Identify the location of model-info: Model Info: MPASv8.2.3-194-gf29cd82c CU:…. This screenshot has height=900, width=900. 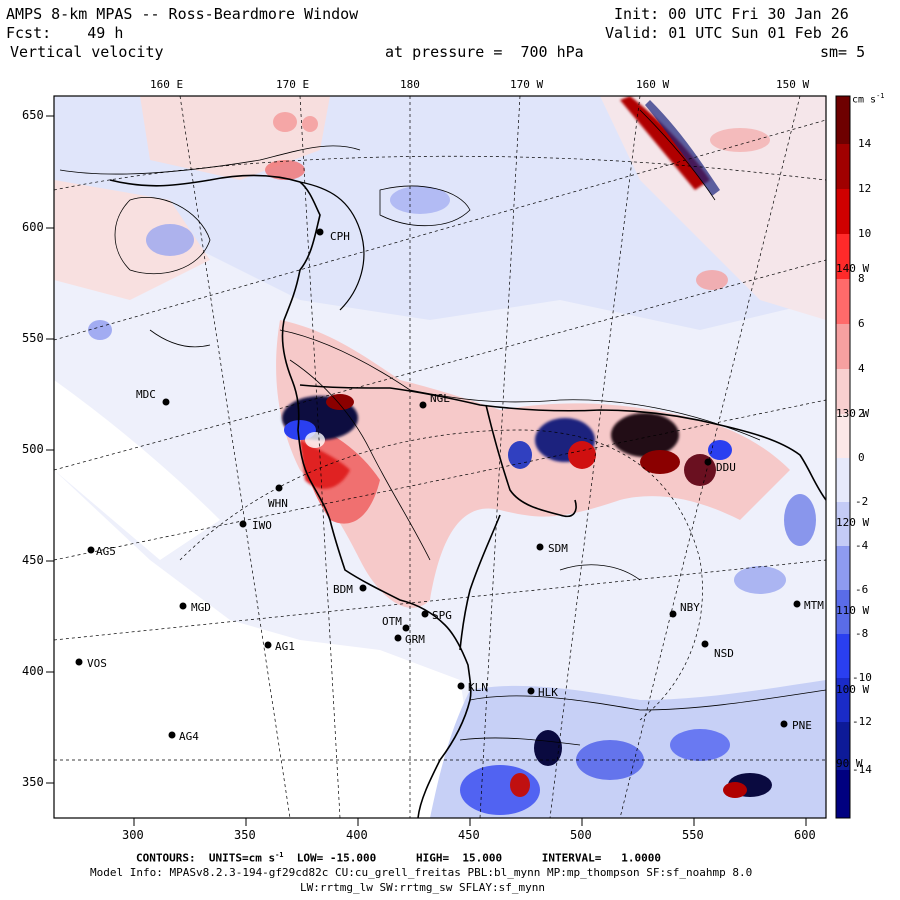
(421, 872).